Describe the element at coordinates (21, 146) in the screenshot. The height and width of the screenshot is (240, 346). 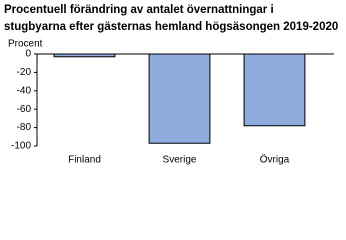
I see `y-tick-label: -100` at that location.